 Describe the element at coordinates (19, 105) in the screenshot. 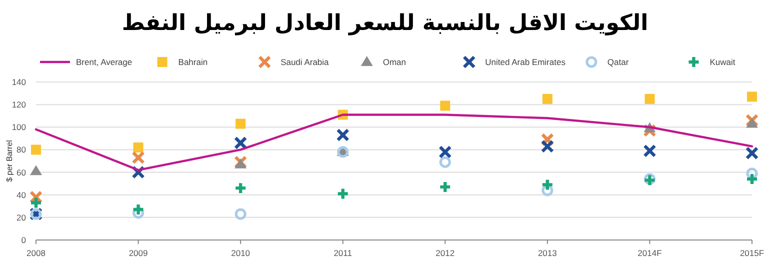

I see `y-tick-label: 120` at that location.